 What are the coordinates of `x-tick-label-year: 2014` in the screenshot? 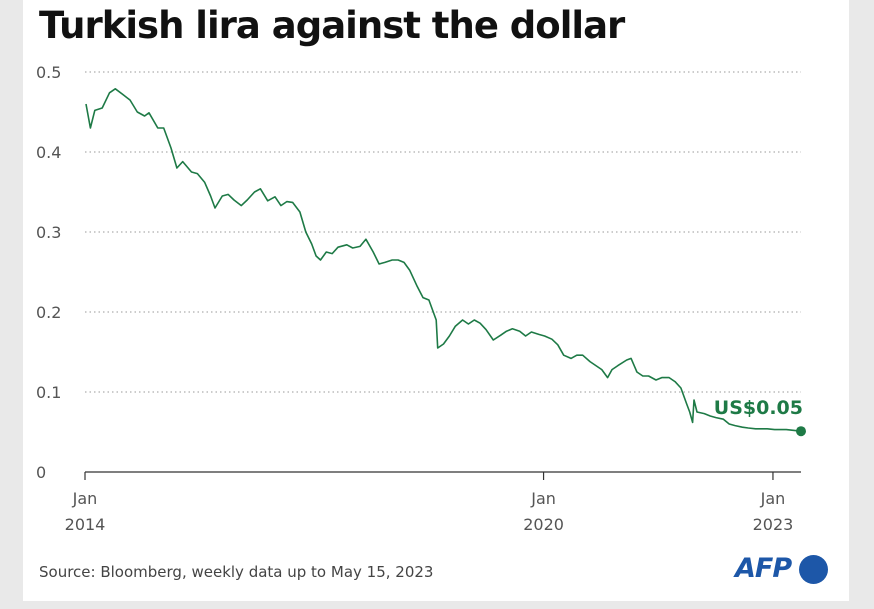 It's located at (85, 524).